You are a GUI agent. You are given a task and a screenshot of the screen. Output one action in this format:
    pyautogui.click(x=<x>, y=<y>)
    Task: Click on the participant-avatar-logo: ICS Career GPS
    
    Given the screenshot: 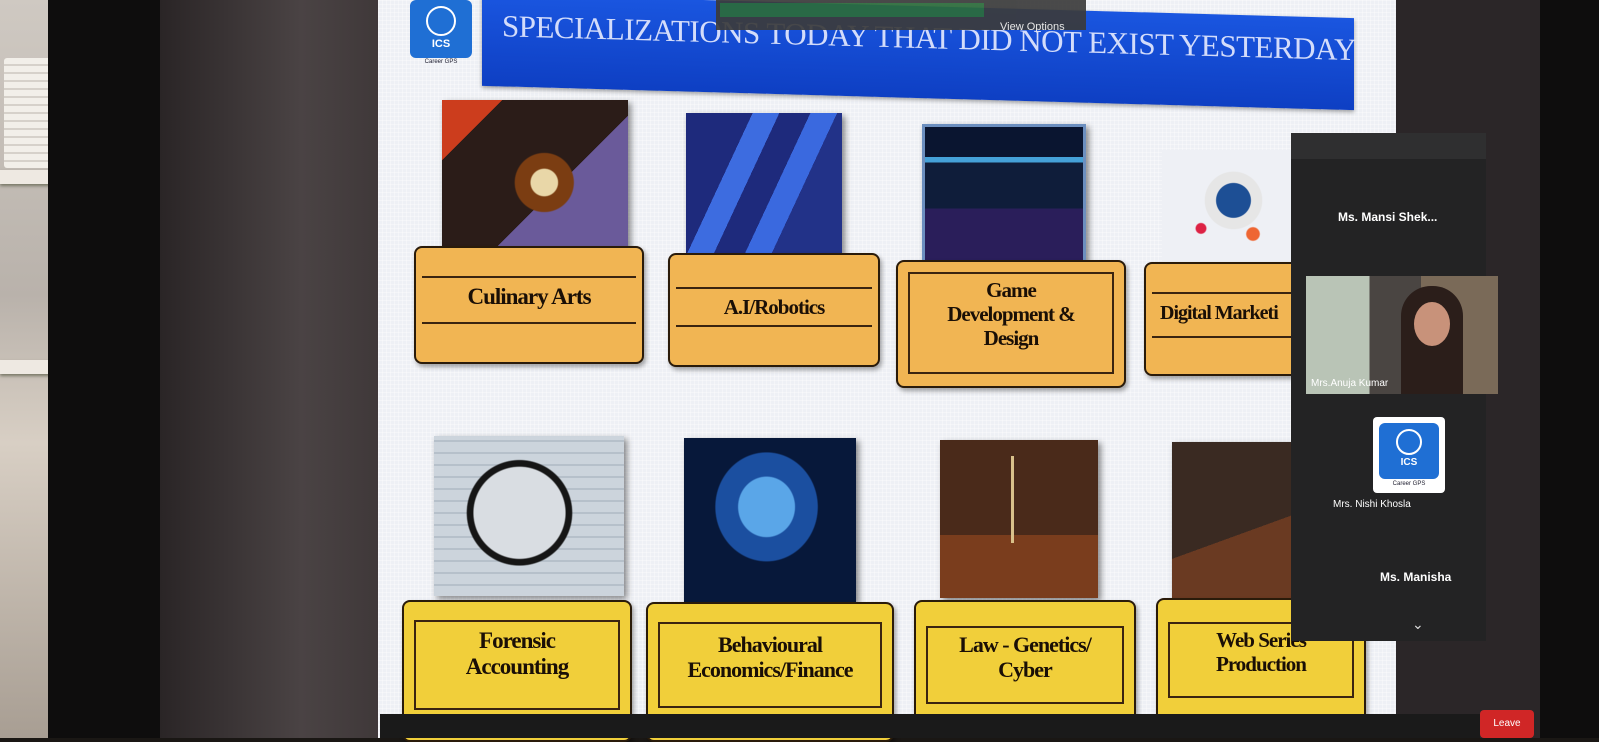 What is the action you would take?
    pyautogui.click(x=1409, y=455)
    